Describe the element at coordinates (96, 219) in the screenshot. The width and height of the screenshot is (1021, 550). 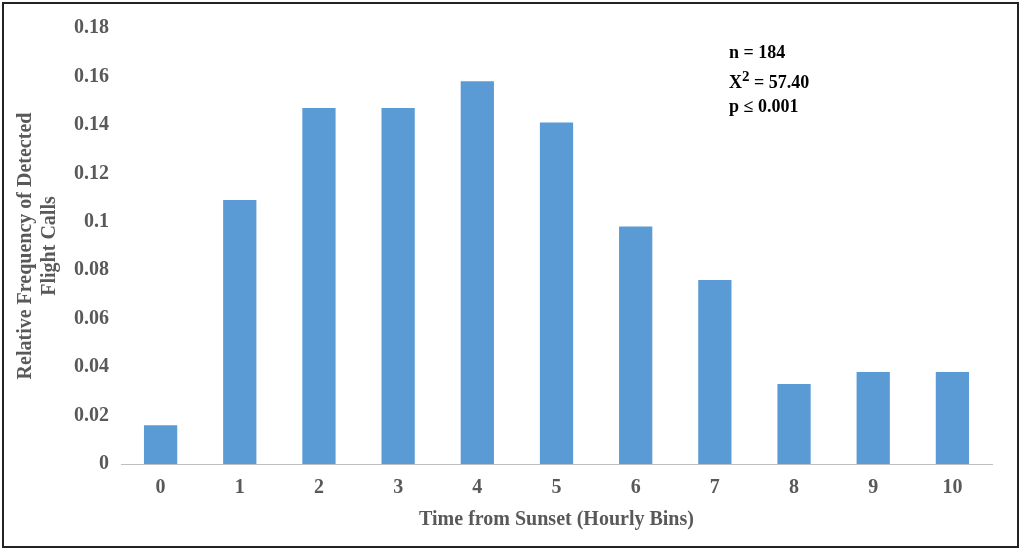
I see `y-tick-label: 0.1` at that location.